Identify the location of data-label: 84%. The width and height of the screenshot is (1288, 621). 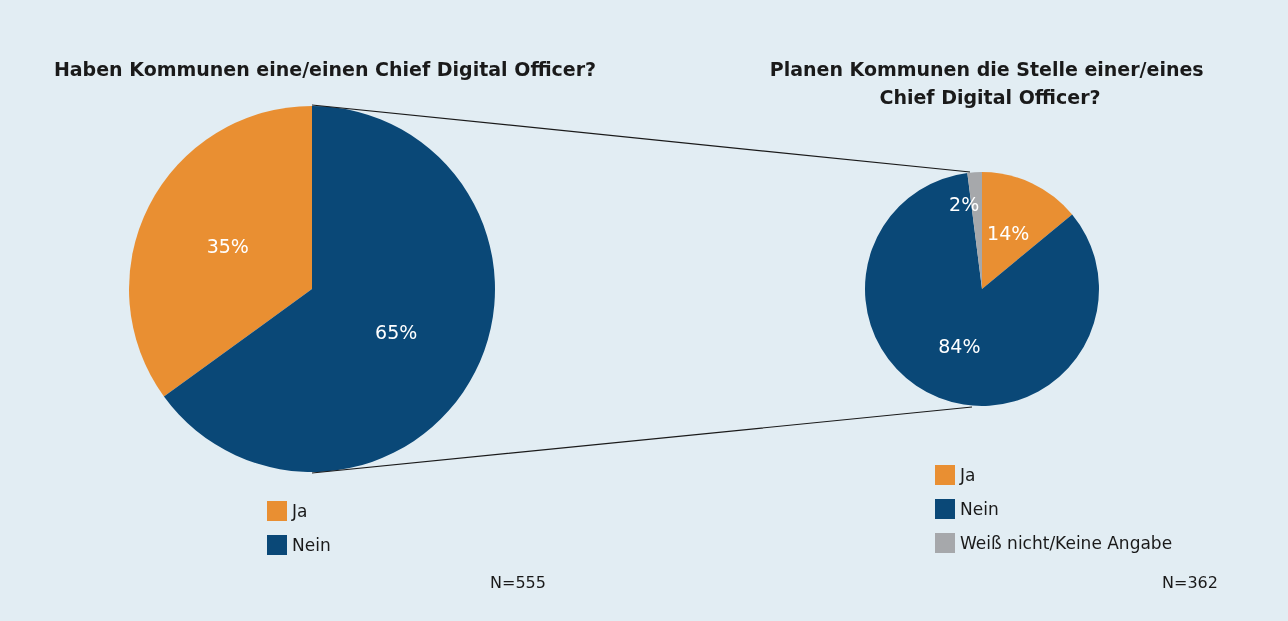
(959, 346).